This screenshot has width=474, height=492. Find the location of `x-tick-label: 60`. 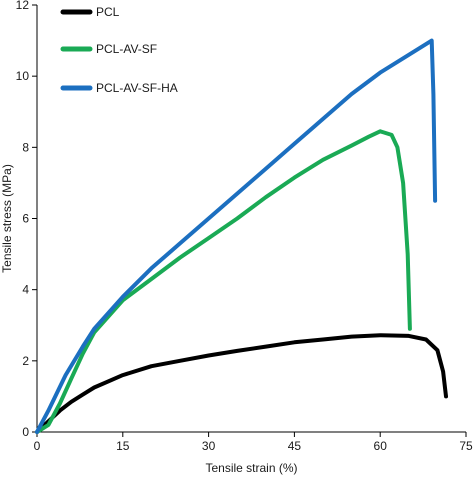

x-tick-label: 60 is located at coordinates (381, 446).